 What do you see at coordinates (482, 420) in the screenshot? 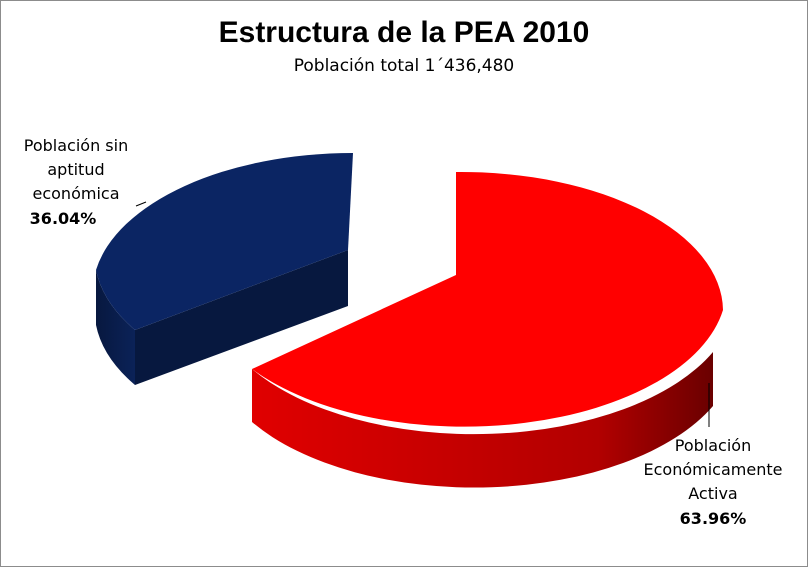
I see `slice-pea-rim` at bounding box center [482, 420].